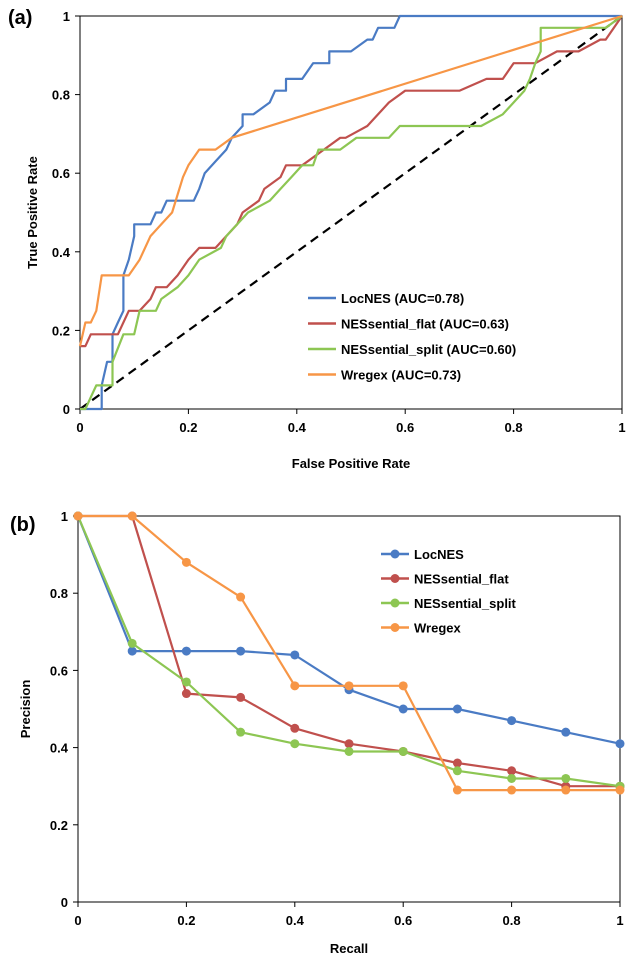  Describe the element at coordinates (401, 375) in the screenshot. I see `legend-label-wregex: Wregex (AUC=0.73)` at that location.